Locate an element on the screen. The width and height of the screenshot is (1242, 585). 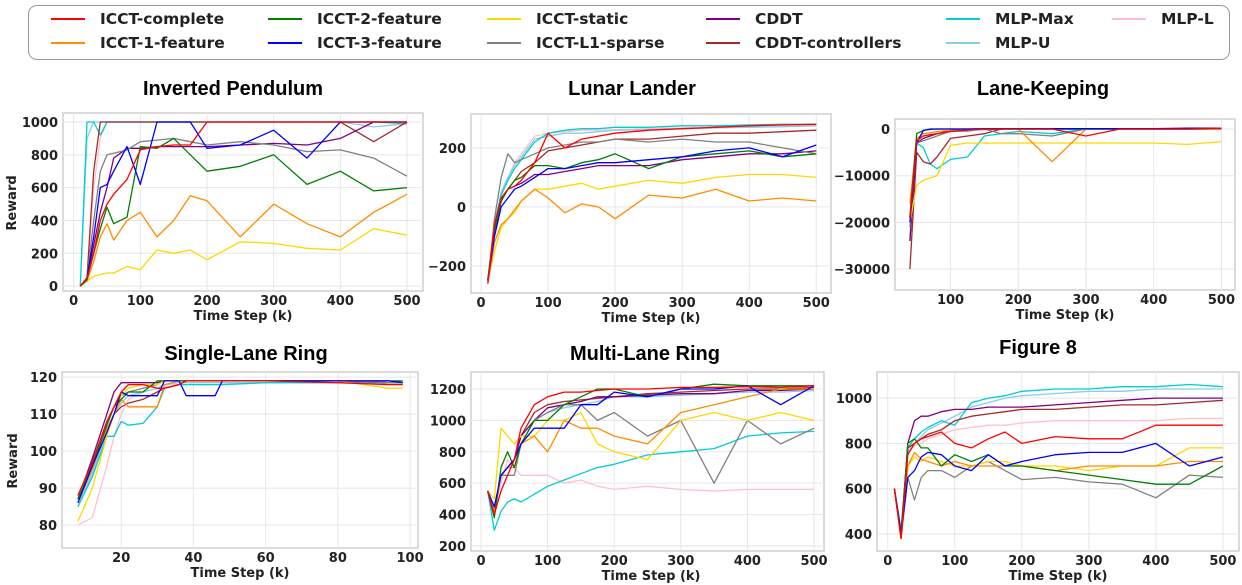
subplot: 100 200 300 400 500 −30000 −20000 −10000 0 is located at coordinates (1035, 213).